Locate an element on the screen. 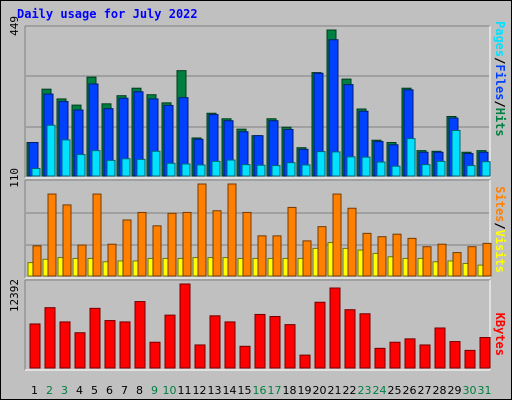 The height and width of the screenshot is (400, 512). day-label: 26 is located at coordinates (410, 390).